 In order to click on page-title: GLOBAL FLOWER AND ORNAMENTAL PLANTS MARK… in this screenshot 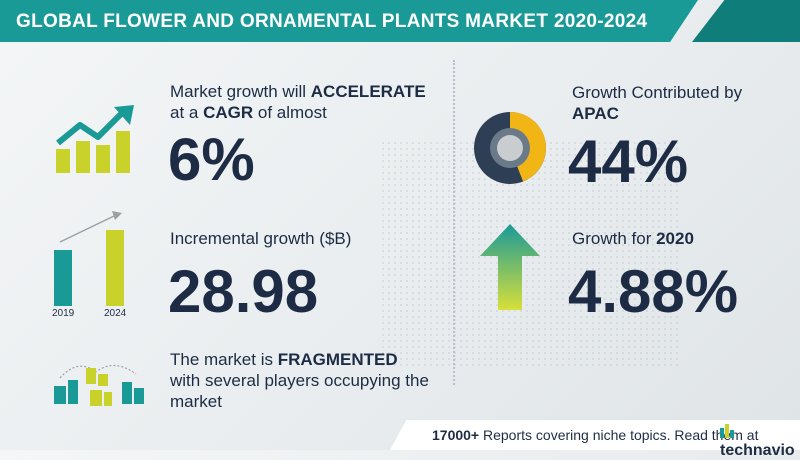, I will do `click(332, 21)`.